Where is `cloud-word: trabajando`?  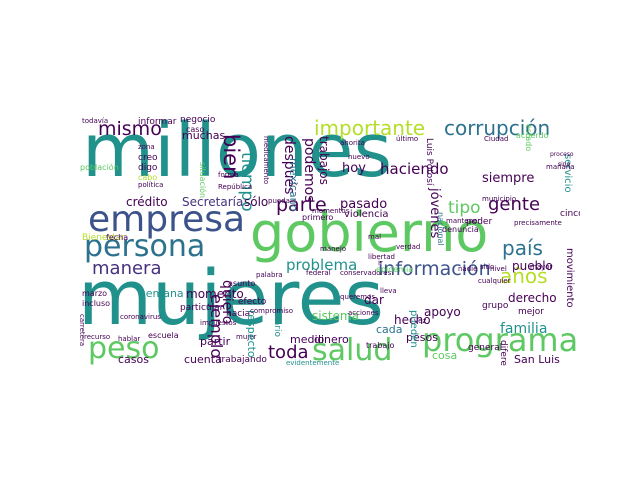 cloud-word: trabajando is located at coordinates (242, 360).